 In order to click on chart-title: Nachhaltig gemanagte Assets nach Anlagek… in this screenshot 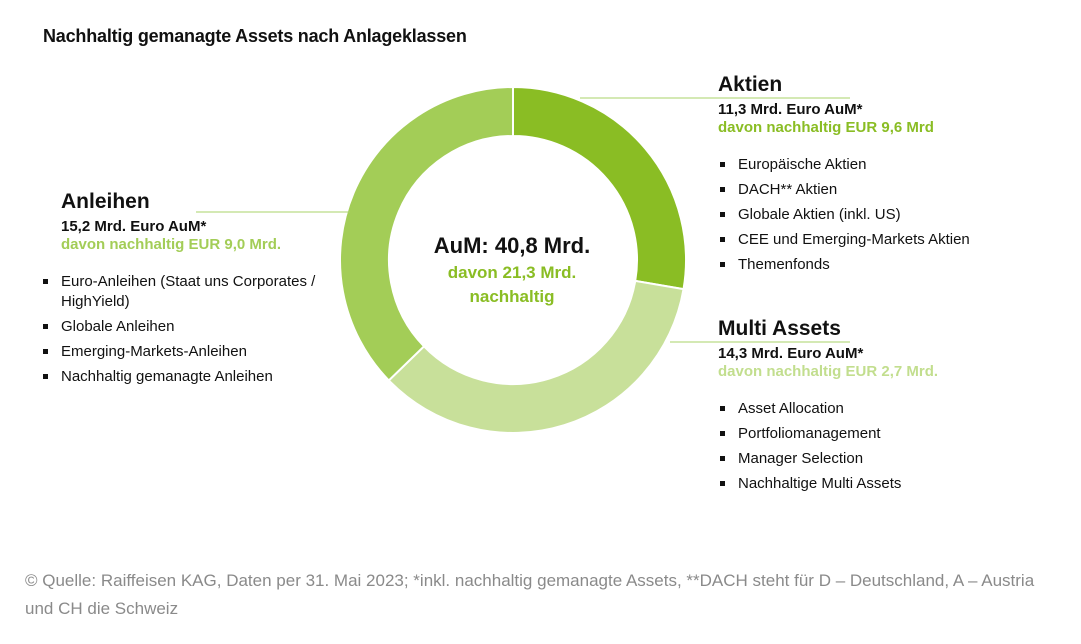, I will do `click(255, 36)`.